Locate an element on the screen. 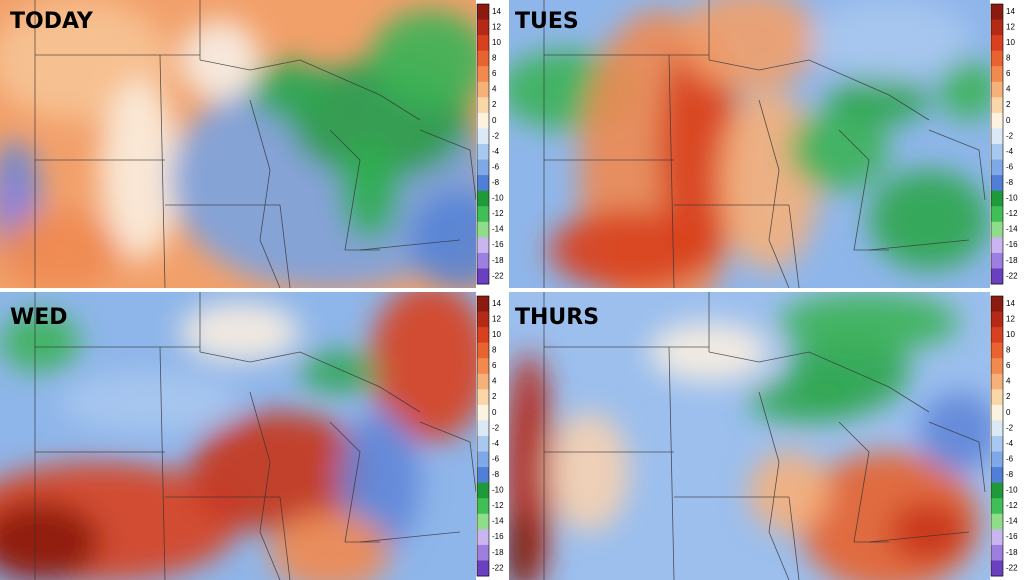  panel-label: TODAY is located at coordinates (52, 21).